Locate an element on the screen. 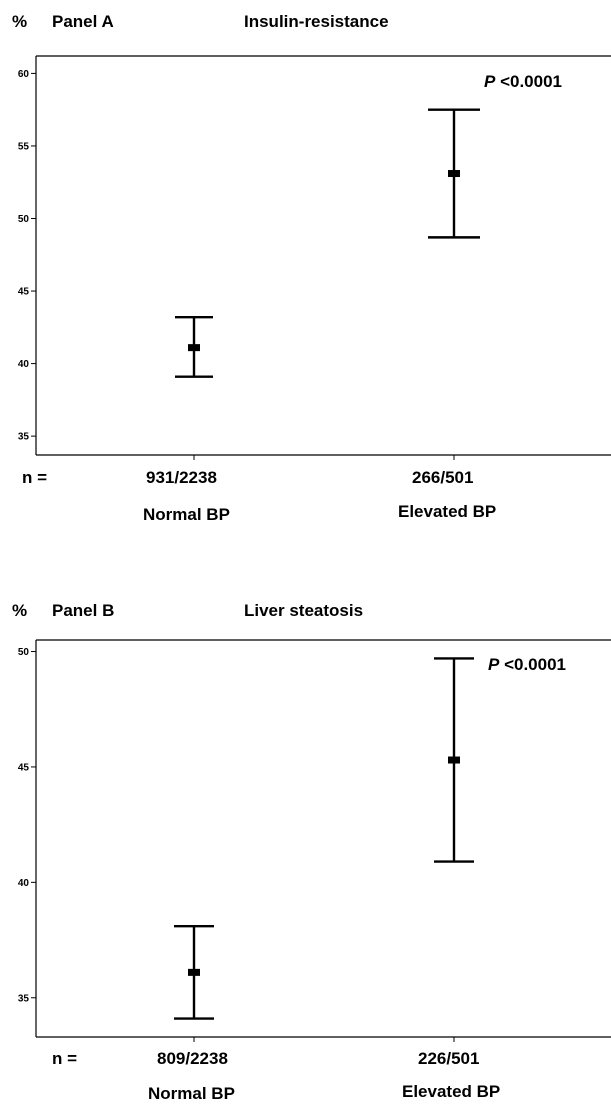 The height and width of the screenshot is (1104, 611). panel-b-y-tick-label: 45 is located at coordinates (24, 767).